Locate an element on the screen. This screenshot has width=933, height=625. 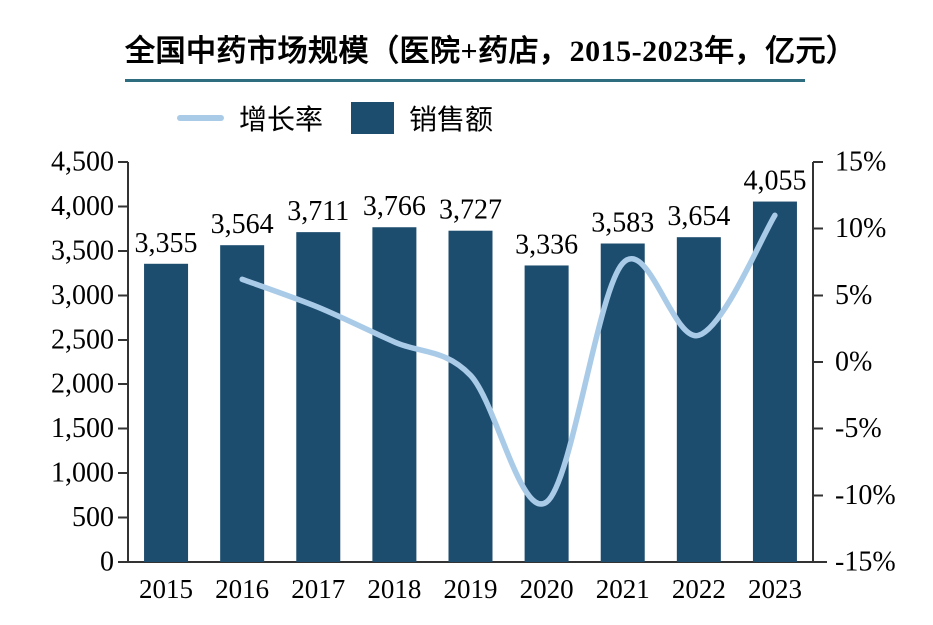
legend-label-sales: 销售额 is located at coordinates (451, 120).